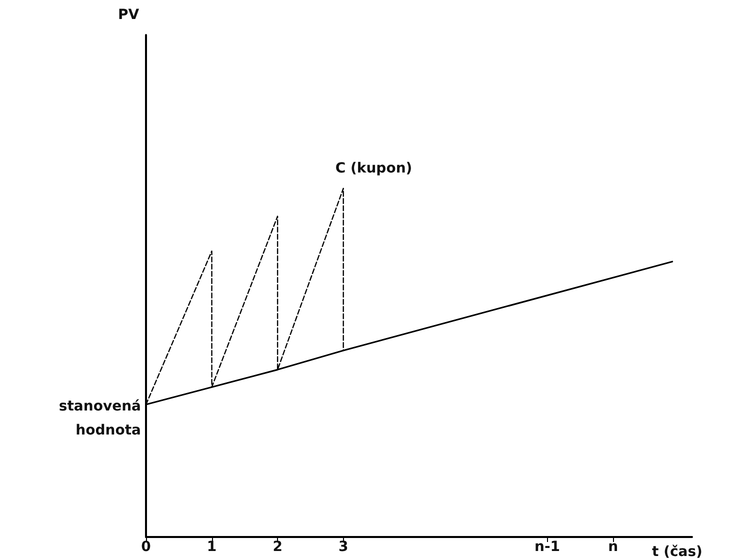  What do you see at coordinates (677, 551) in the screenshot?
I see `x-axis-title: t (čas)` at bounding box center [677, 551].